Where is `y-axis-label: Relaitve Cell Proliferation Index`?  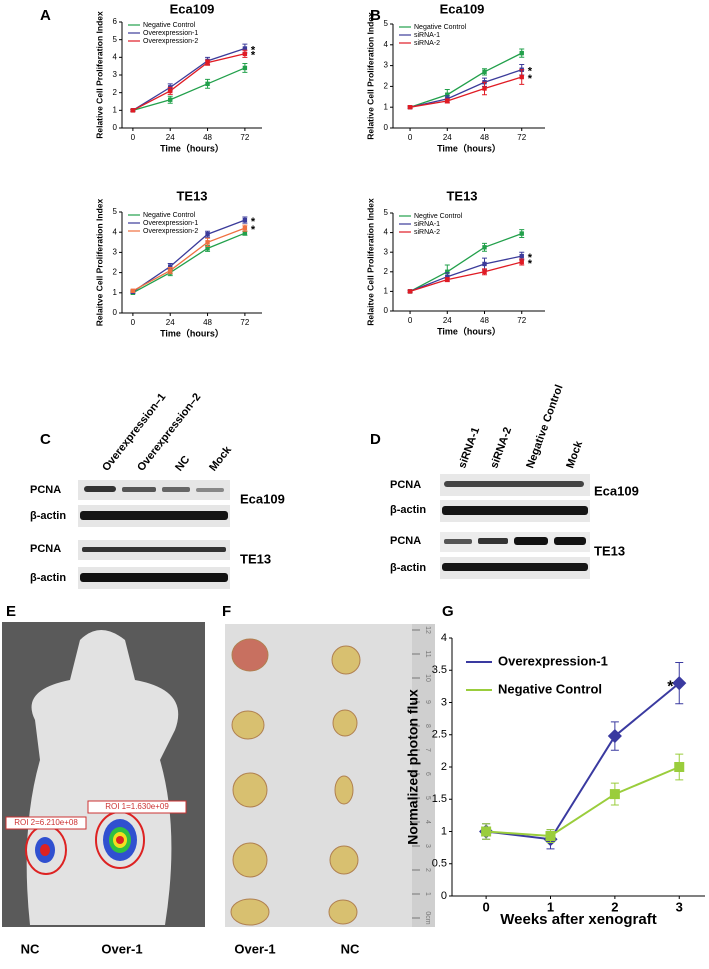 y-axis-label: Relaitve Cell Proliferation Index is located at coordinates (370, 262).